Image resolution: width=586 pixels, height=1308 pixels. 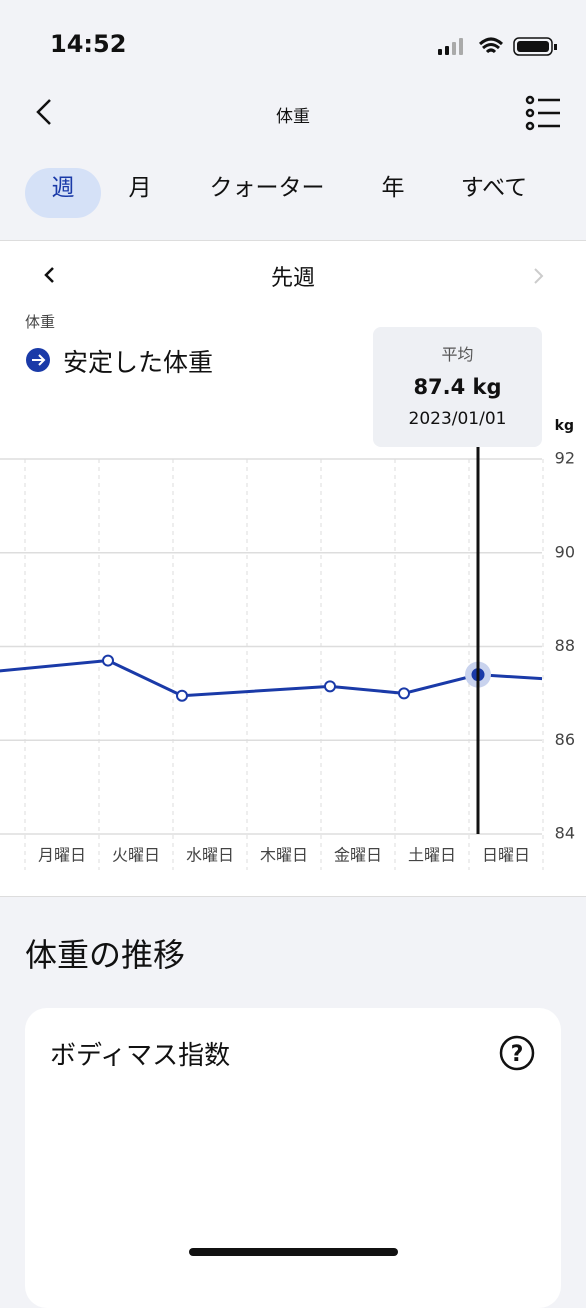 What do you see at coordinates (506, 855) in the screenshot?
I see `x-tick-label: 日曜日` at bounding box center [506, 855].